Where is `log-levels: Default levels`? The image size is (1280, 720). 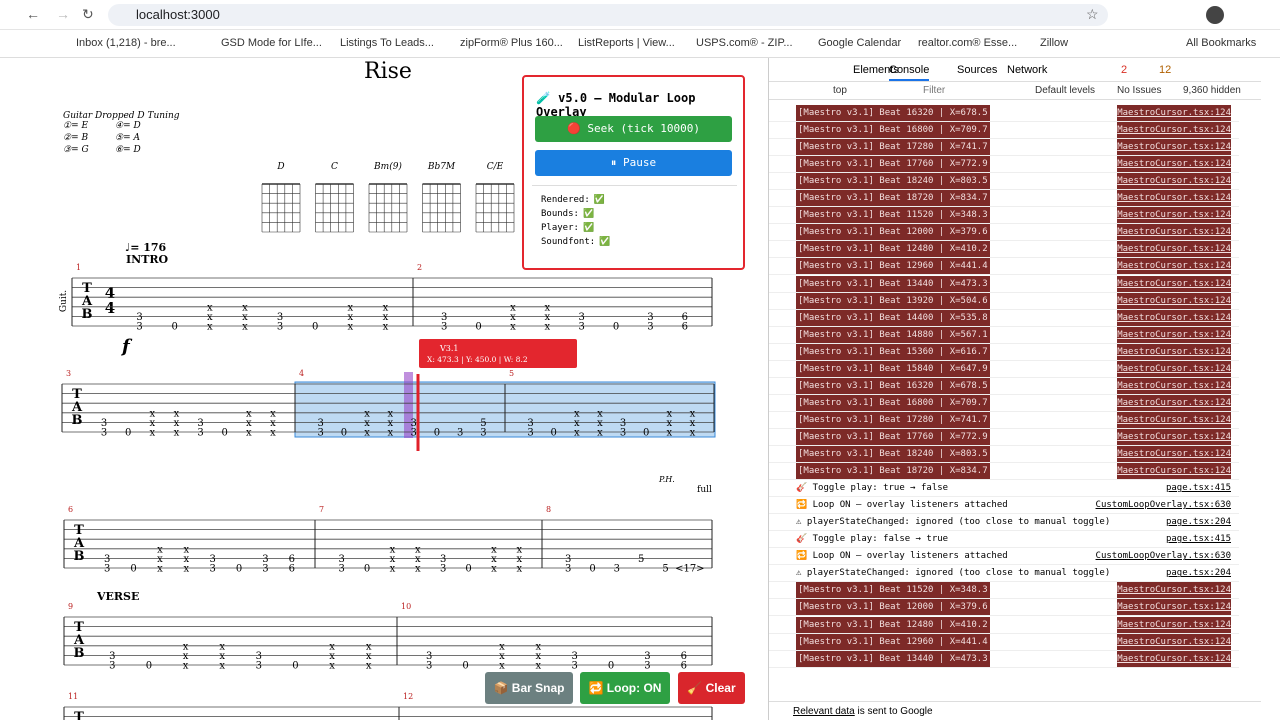 log-levels: Default levels is located at coordinates (1065, 90).